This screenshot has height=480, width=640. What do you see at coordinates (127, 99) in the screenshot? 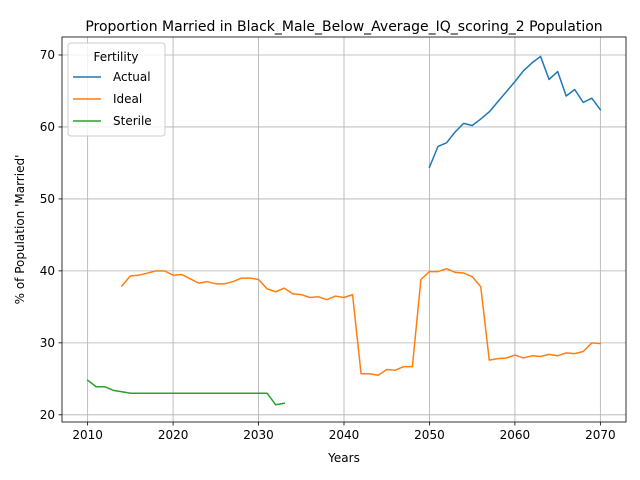
I see `legend-label-ideal: Ideal` at bounding box center [127, 99].